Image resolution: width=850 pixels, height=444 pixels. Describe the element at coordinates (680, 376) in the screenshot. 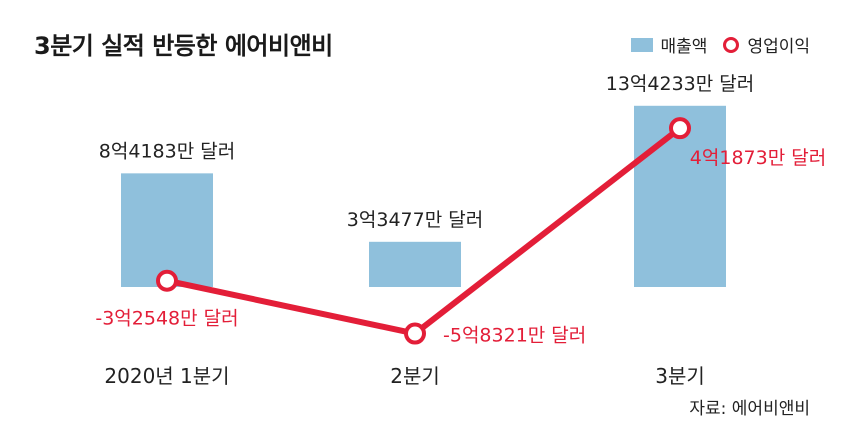

I see `category-label: 3분기` at that location.